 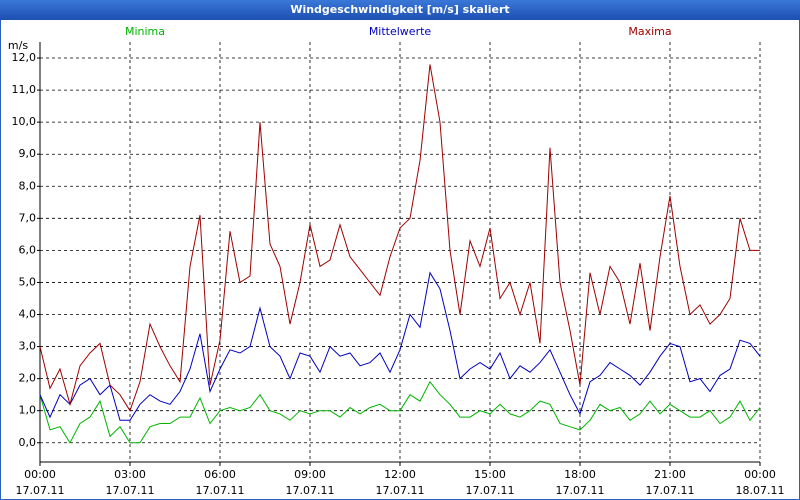 What do you see at coordinates (24, 89) in the screenshot?
I see `y-tick-label: 11,0` at bounding box center [24, 89].